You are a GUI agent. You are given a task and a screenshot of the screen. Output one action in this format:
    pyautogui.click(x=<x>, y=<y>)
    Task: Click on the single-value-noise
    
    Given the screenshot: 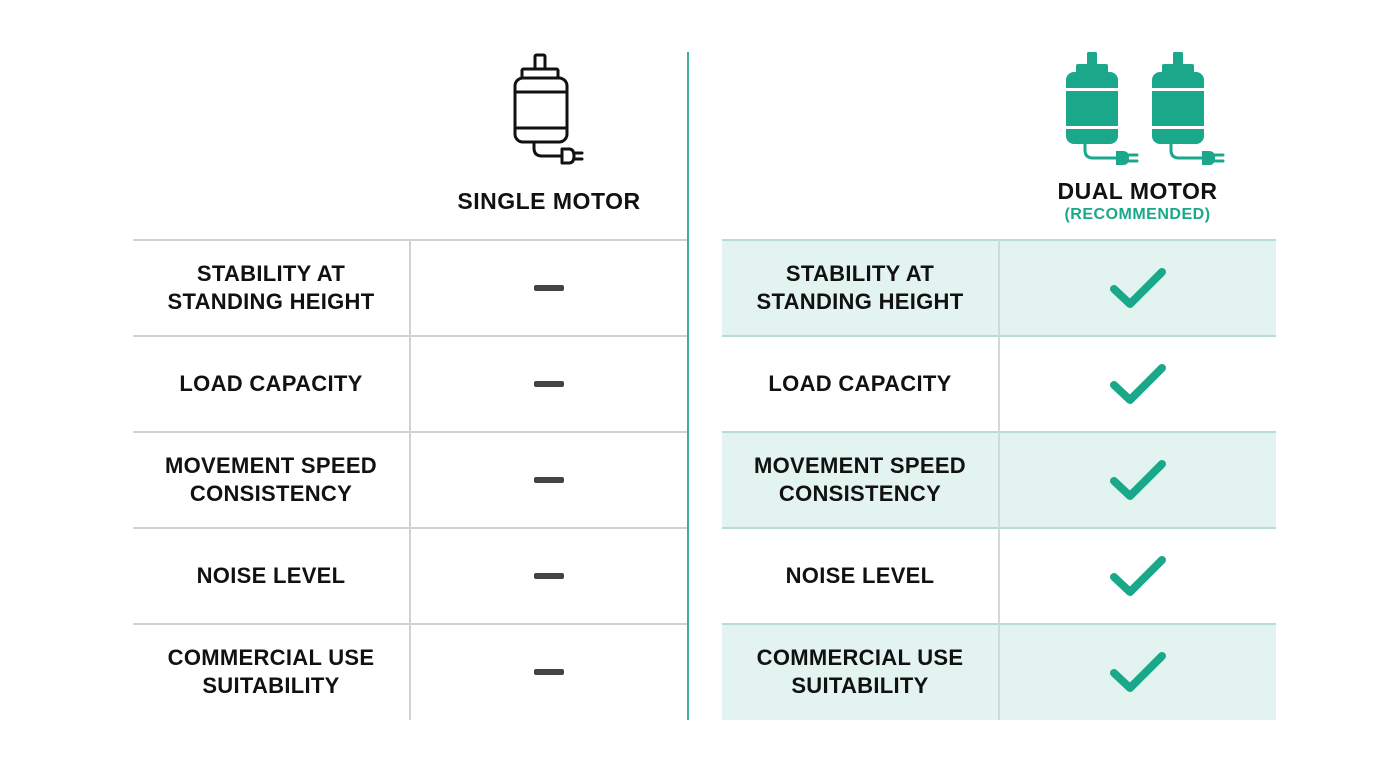 What is the action you would take?
    pyautogui.click(x=548, y=576)
    